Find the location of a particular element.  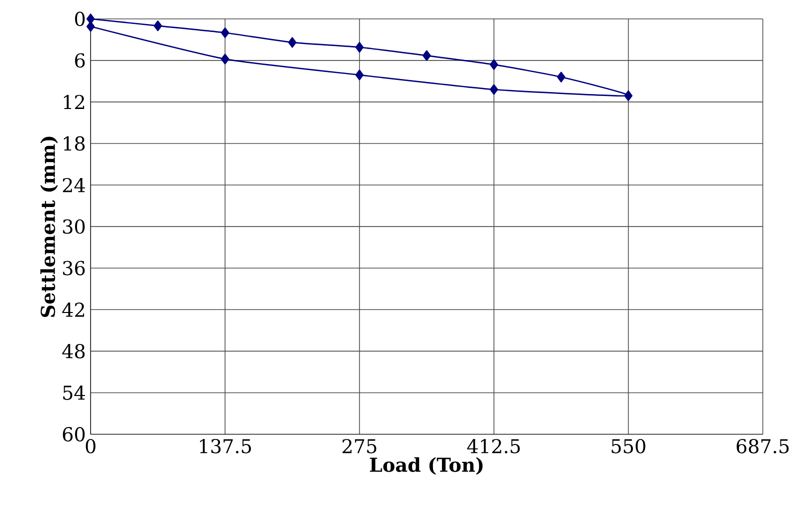

y-tick-label: 42 is located at coordinates (73, 309).